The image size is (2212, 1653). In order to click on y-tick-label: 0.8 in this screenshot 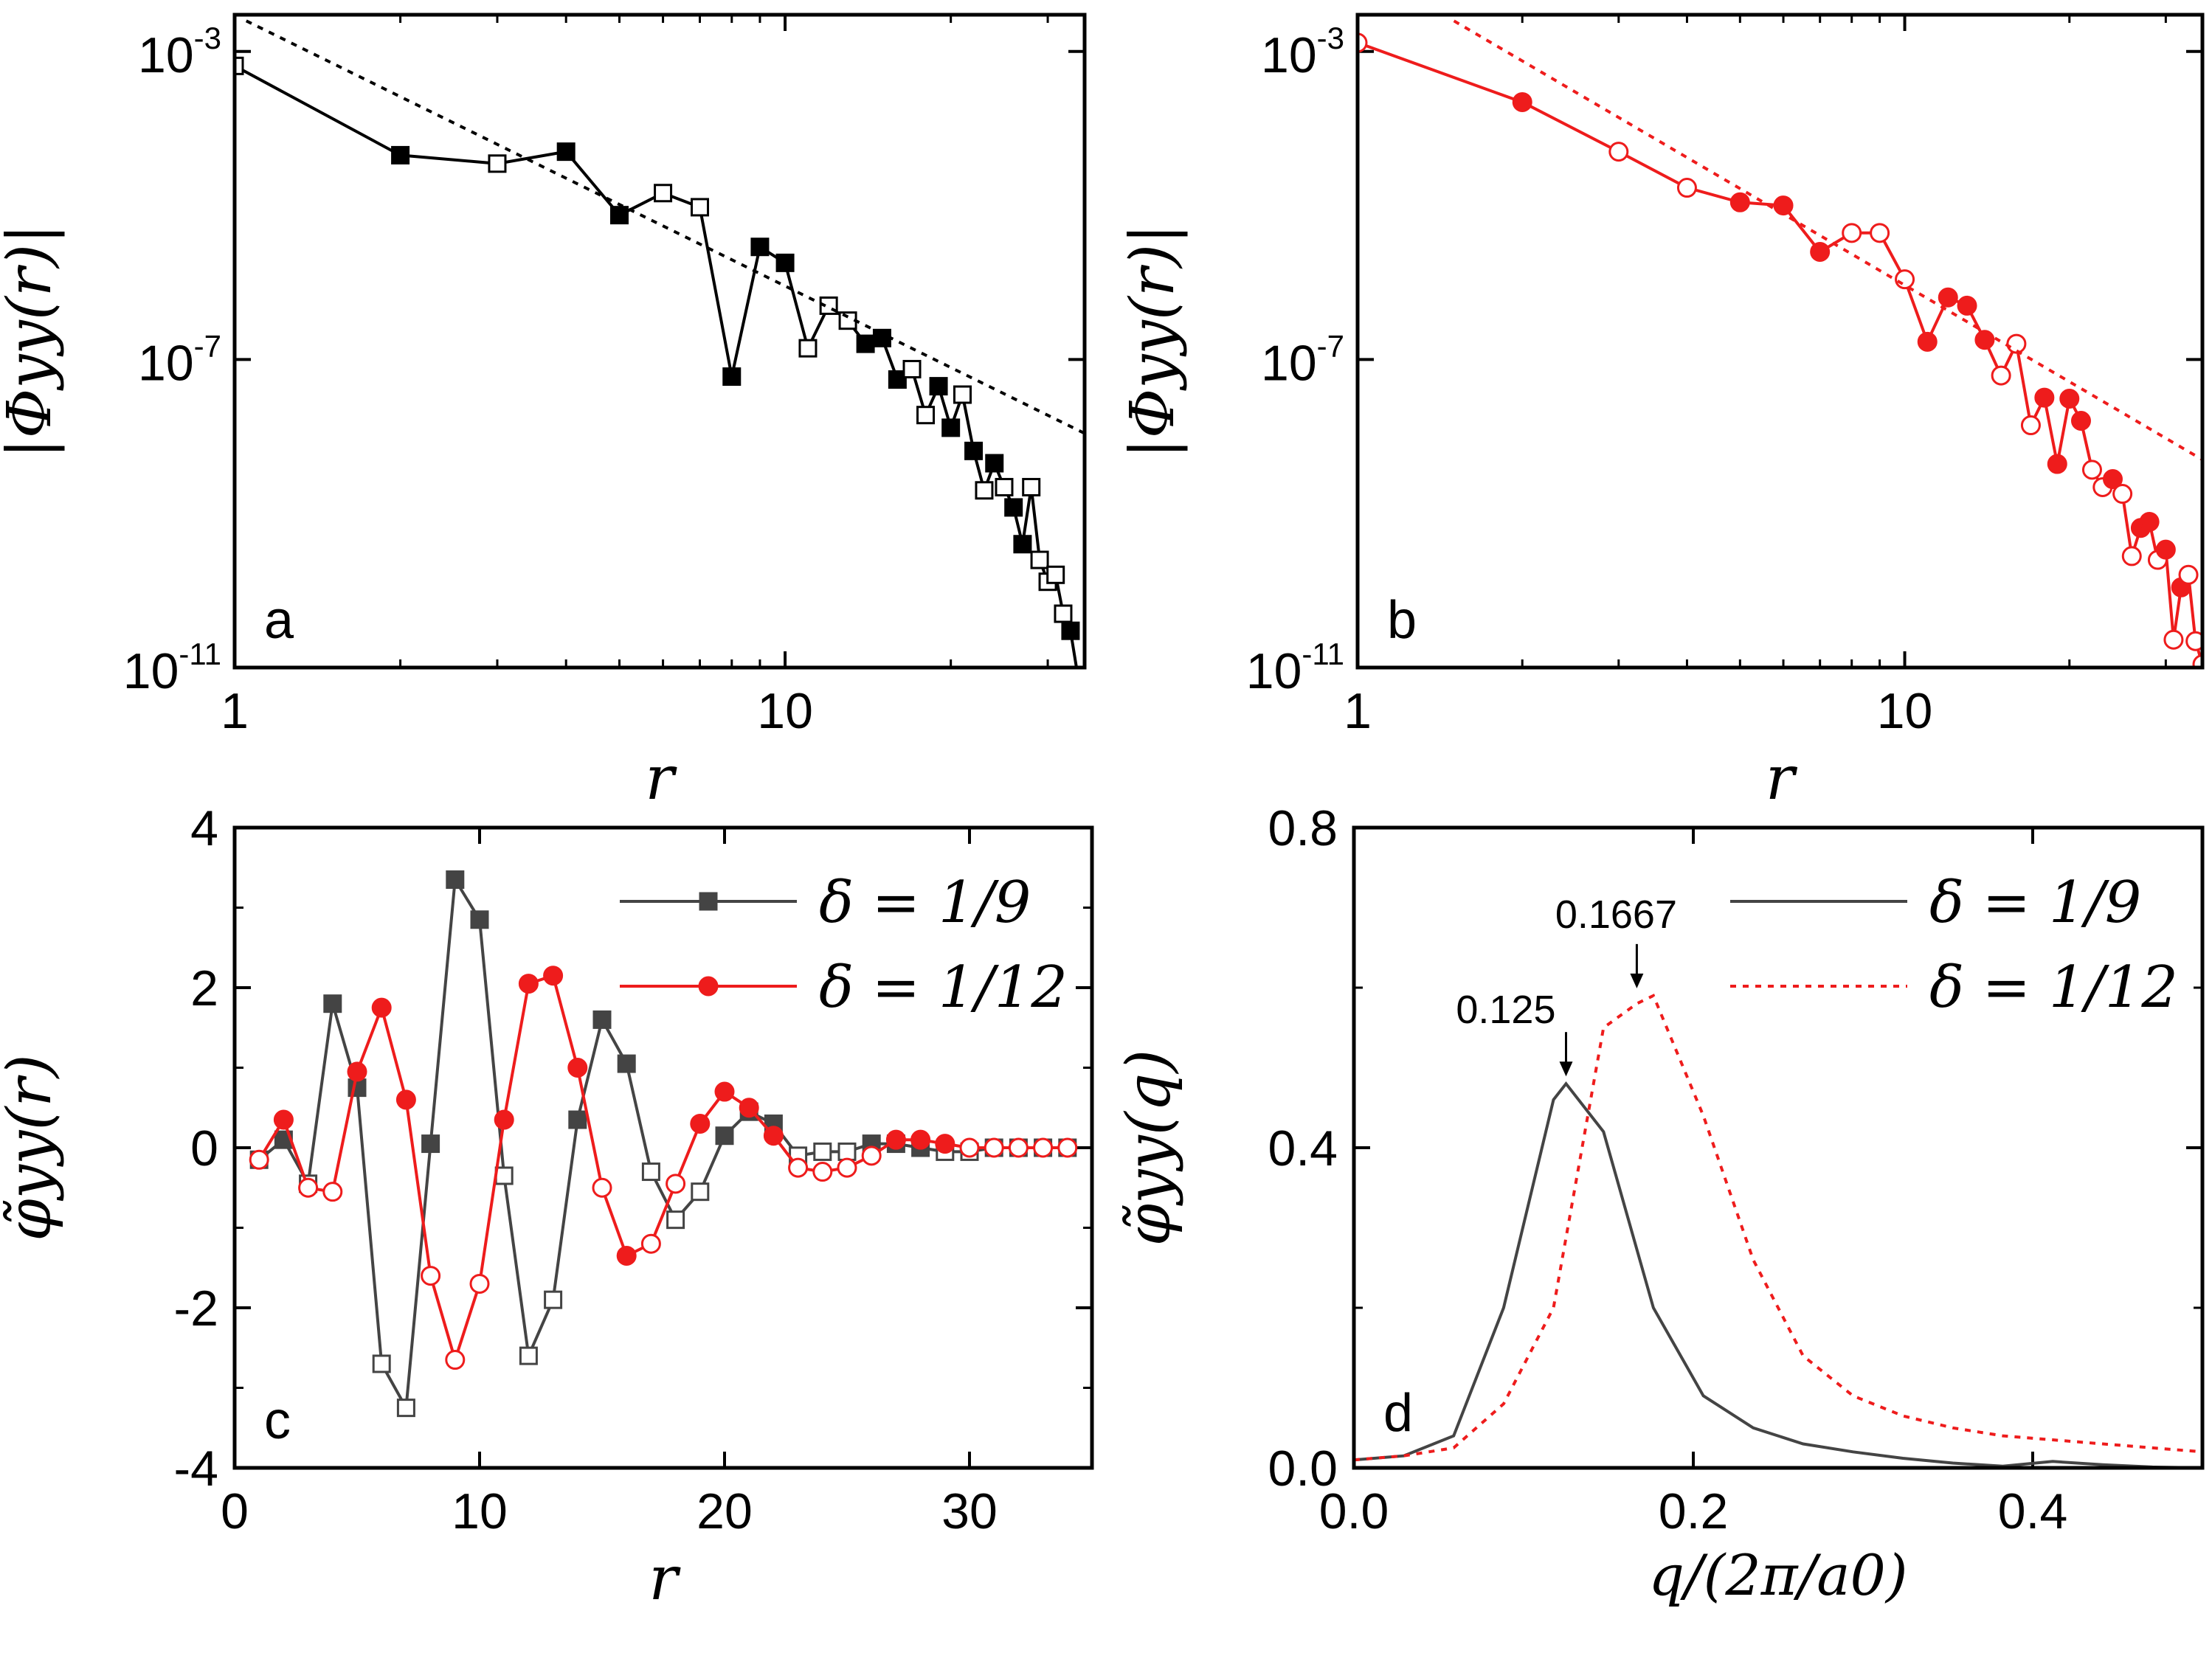, I will do `click(1303, 828)`.